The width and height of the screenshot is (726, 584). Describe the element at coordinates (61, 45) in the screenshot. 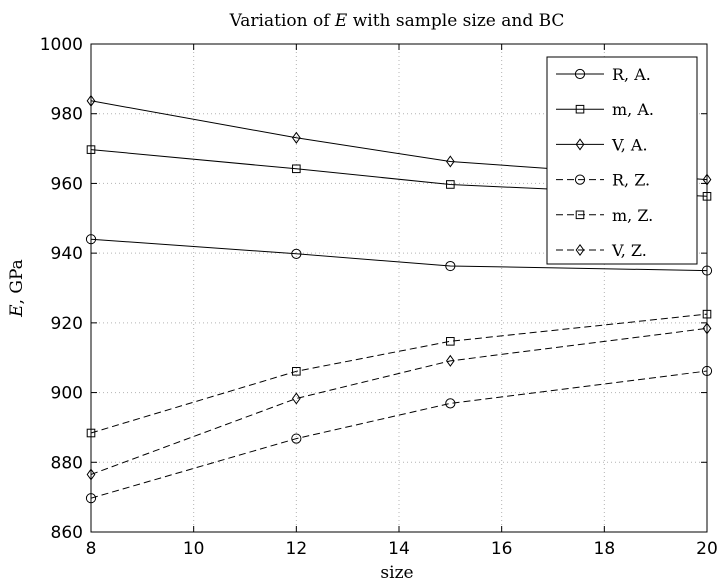

I see `y-tick-label: 1000` at that location.